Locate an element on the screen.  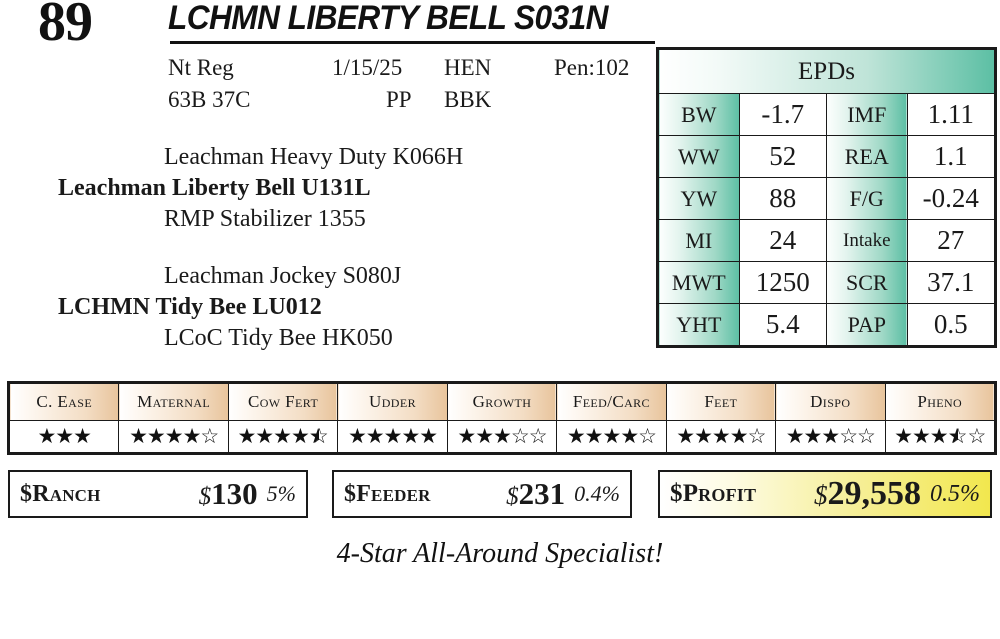
index-value-feeder: $231 is located at coordinates (535, 494).